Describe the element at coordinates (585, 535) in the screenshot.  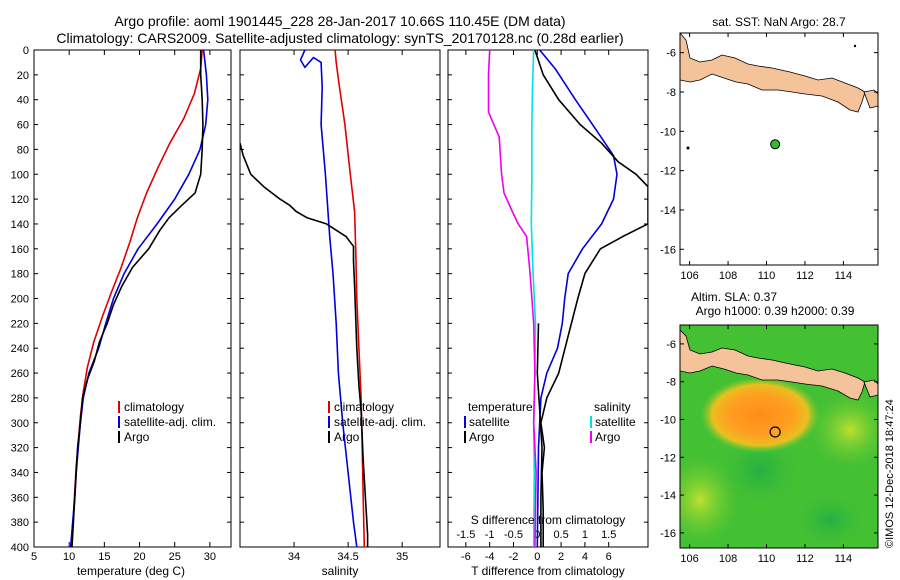
I see `x2-tick-label: 1` at that location.